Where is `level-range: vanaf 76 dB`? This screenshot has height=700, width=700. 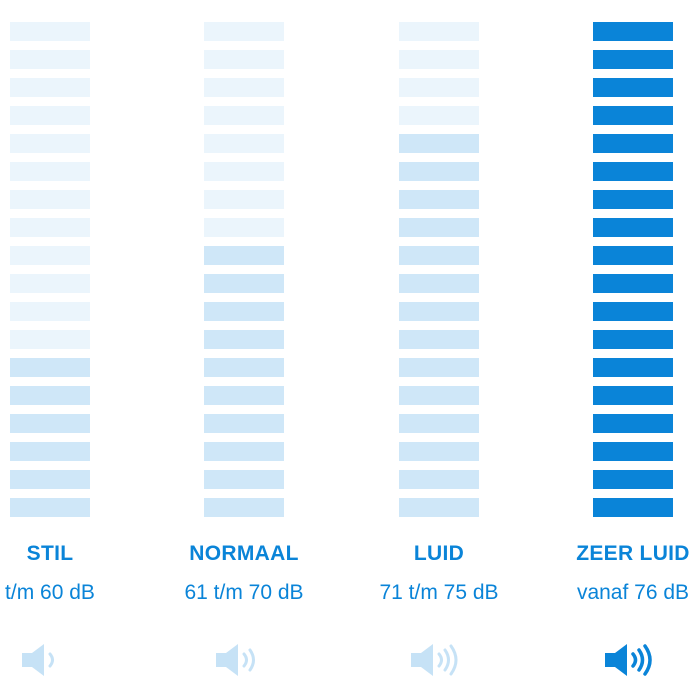
level-range: vanaf 76 dB is located at coordinates (633, 592).